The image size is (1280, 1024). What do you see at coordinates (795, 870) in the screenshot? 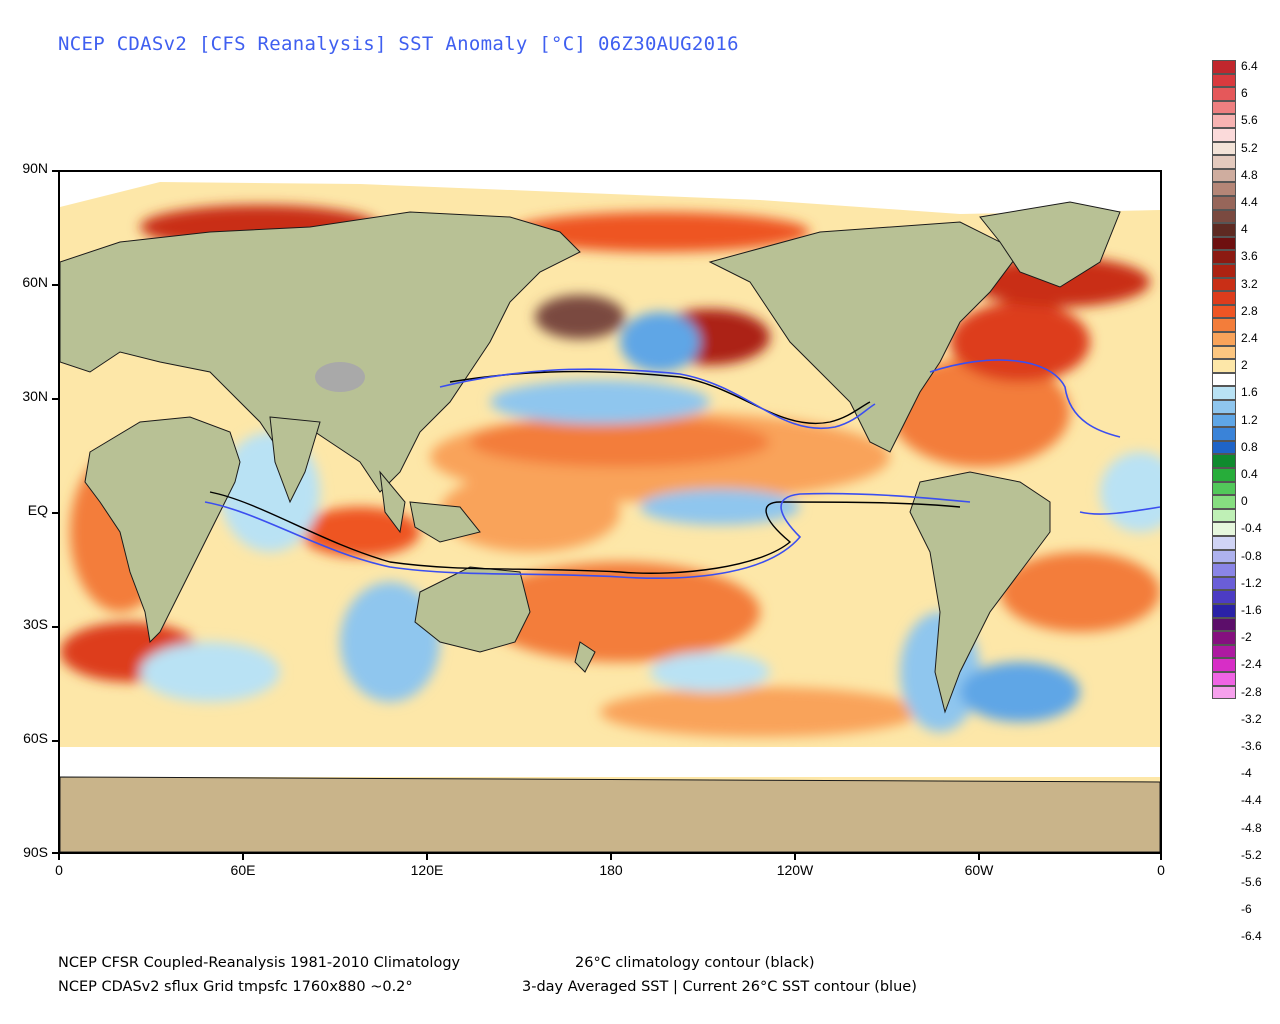
I see `lon-label-120w: 120W` at bounding box center [795, 870].